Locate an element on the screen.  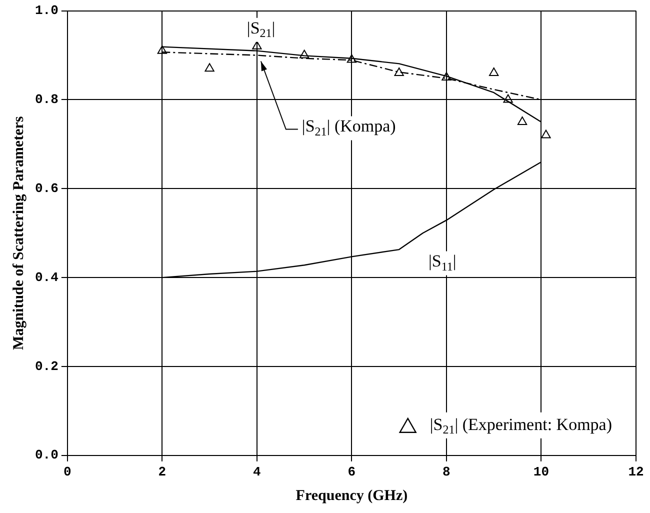
y-tick-label: 1.0 is located at coordinates (47, 10).